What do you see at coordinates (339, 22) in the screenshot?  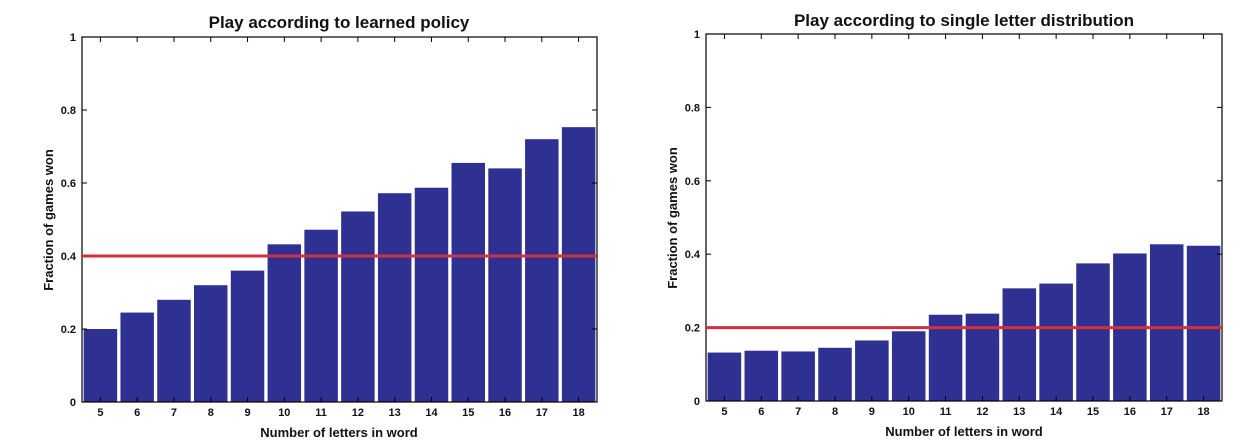 I see `chart-title: Play according to learned policy` at bounding box center [339, 22].